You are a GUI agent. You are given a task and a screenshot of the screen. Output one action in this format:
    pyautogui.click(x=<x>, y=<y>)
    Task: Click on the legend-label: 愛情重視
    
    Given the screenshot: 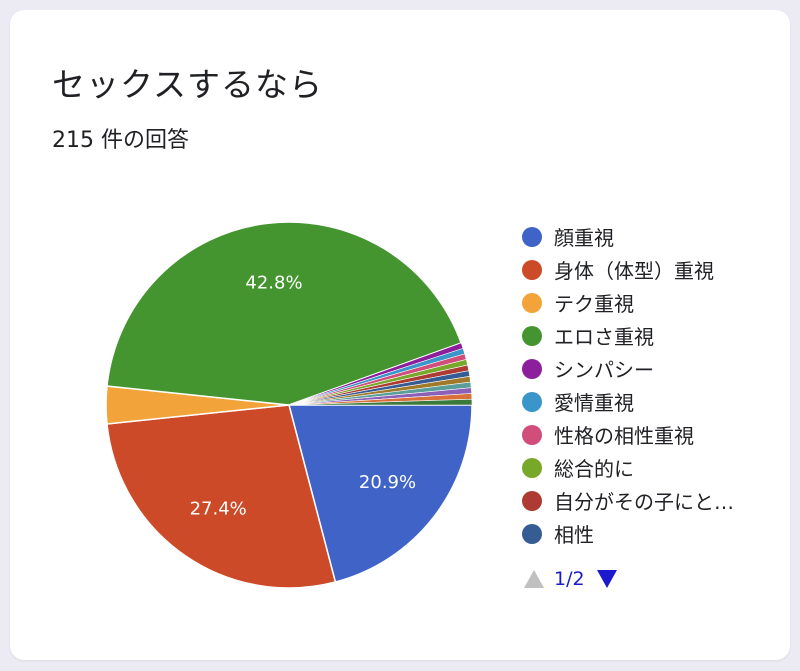 What is the action you would take?
    pyautogui.click(x=594, y=403)
    